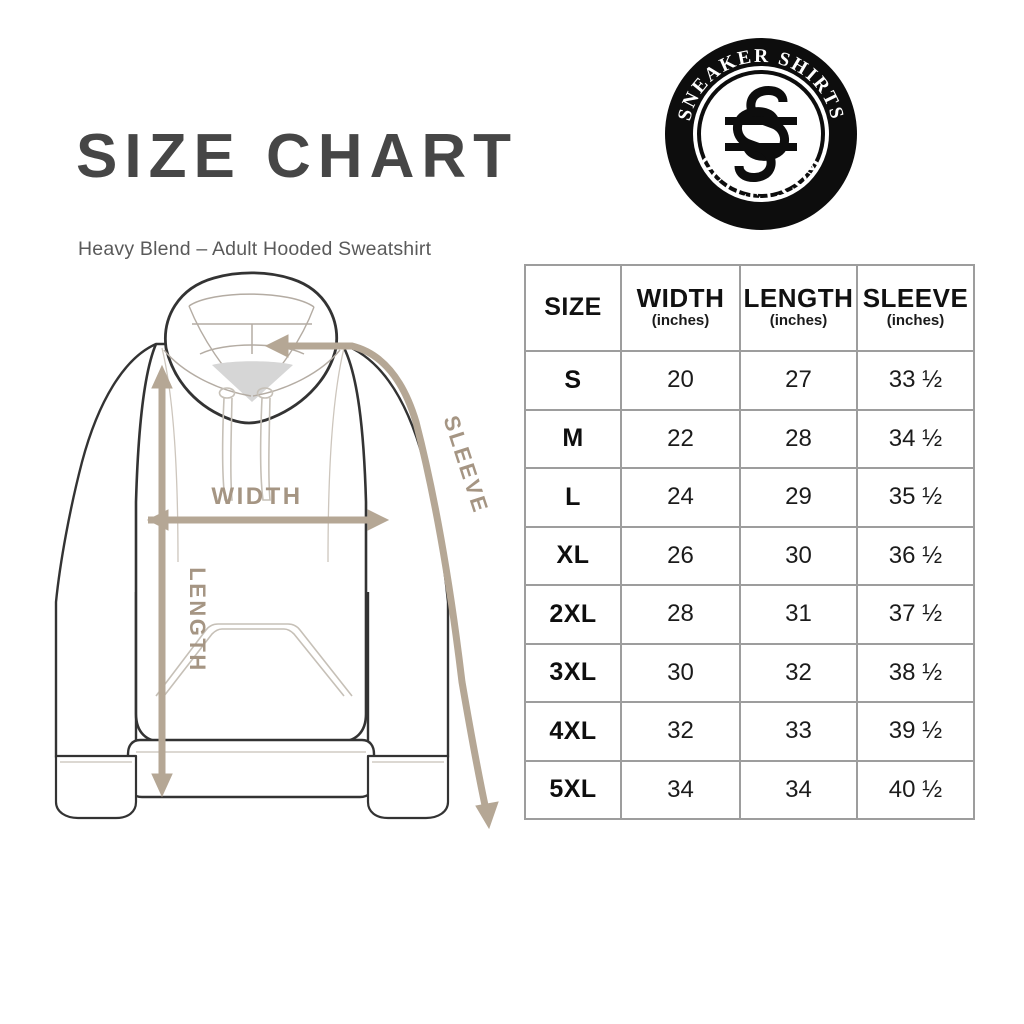  I want to click on cell-length: 34, so click(798, 789).